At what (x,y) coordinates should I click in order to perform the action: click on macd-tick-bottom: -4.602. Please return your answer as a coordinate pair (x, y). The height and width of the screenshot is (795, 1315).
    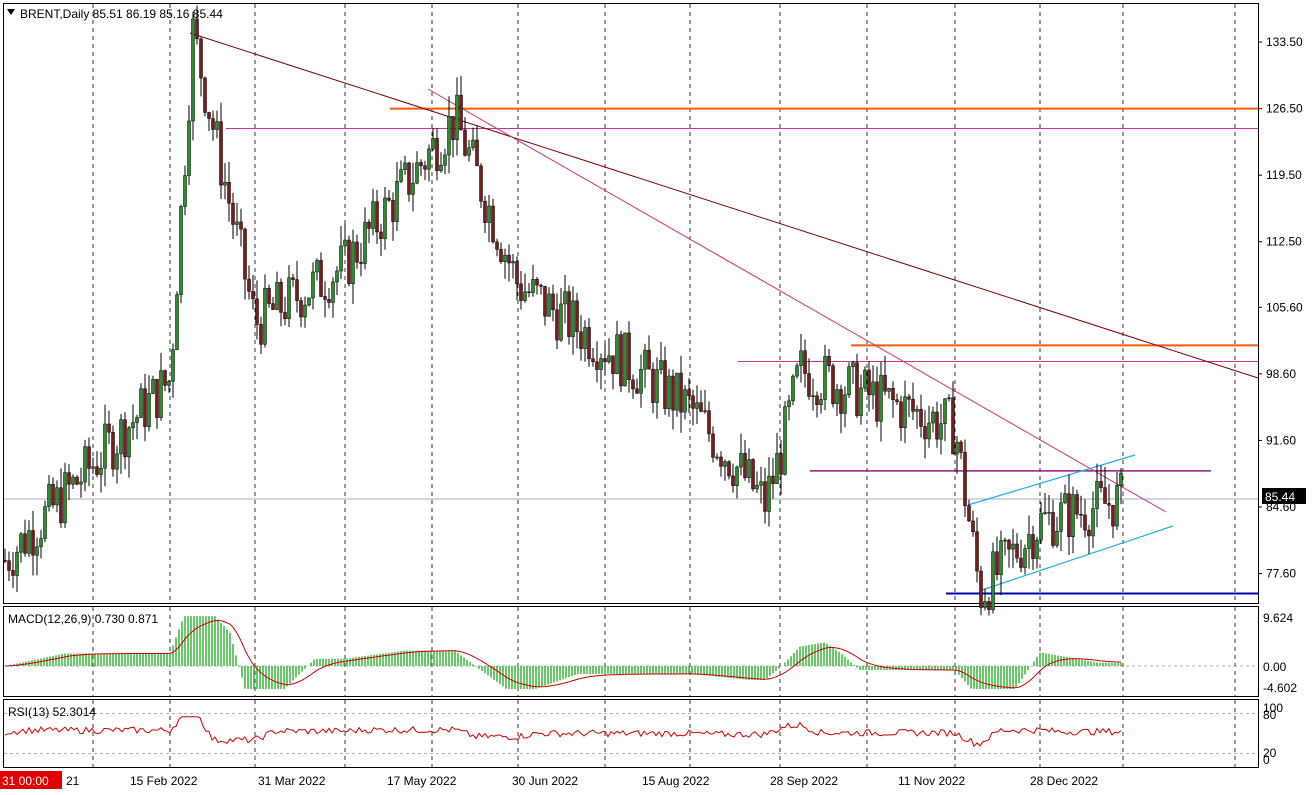
    Looking at the image, I should click on (1280, 688).